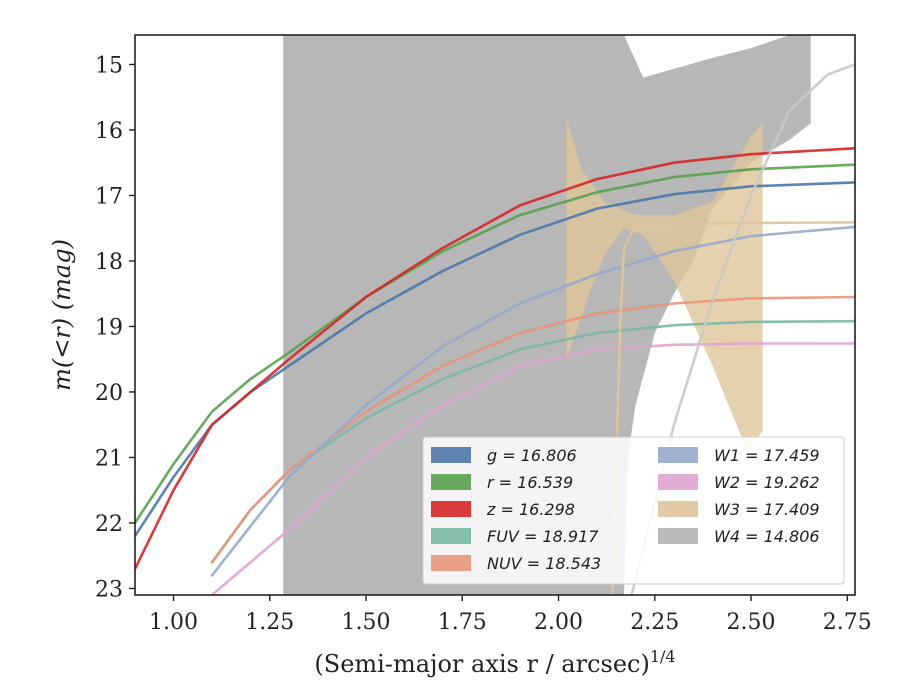  I want to click on x-tick-label: 1.25, so click(269, 622).